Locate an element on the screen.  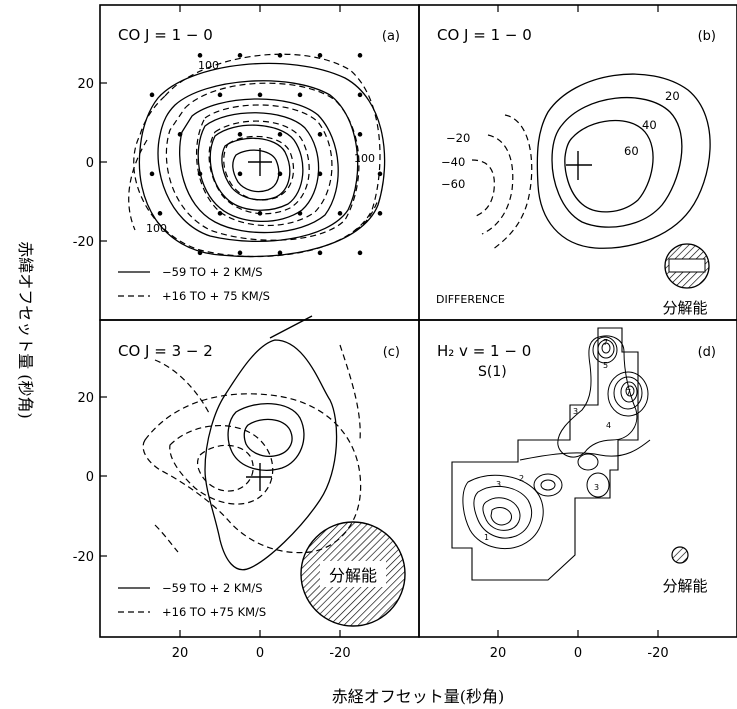
panel-a: CO J = 1 − 0 (a) is located at coordinates (259, 164).